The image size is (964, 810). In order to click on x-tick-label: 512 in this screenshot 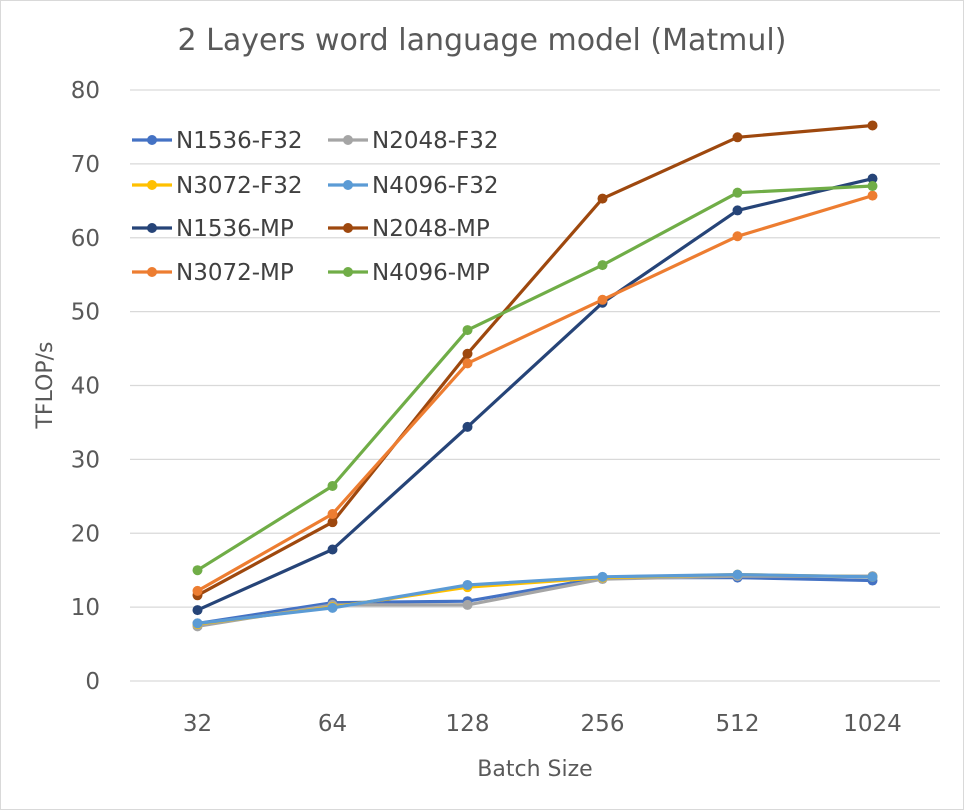, I will do `click(738, 724)`.